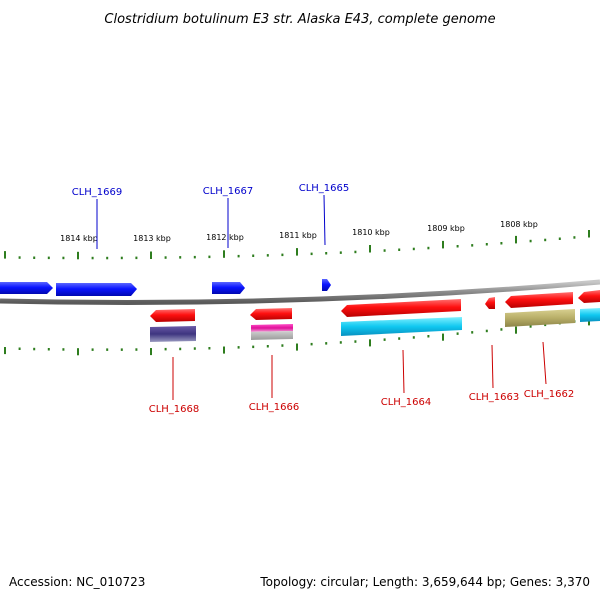  I want to click on gene-label-reverse: CLH_1662, so click(549, 394).